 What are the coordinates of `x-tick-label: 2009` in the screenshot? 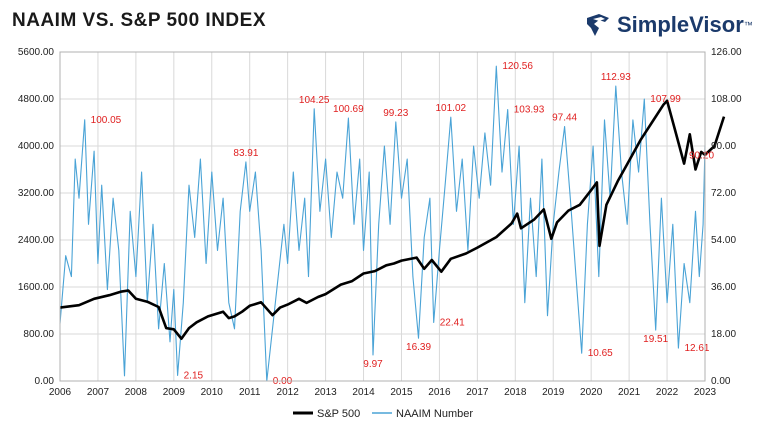 It's located at (174, 392).